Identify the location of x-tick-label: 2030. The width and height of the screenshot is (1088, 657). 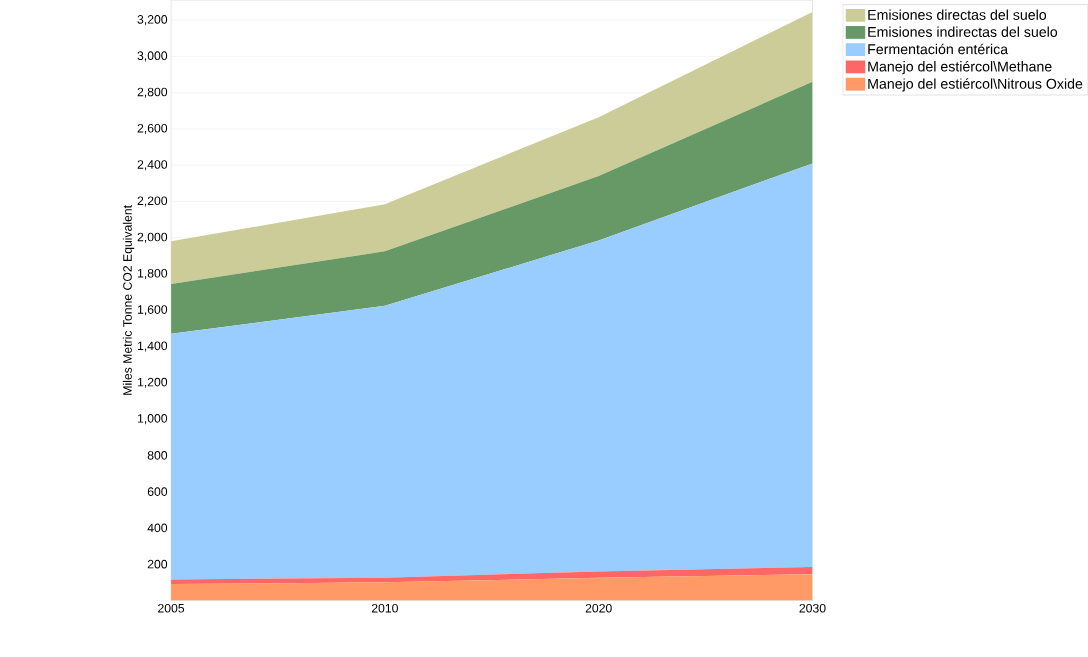
(812, 608).